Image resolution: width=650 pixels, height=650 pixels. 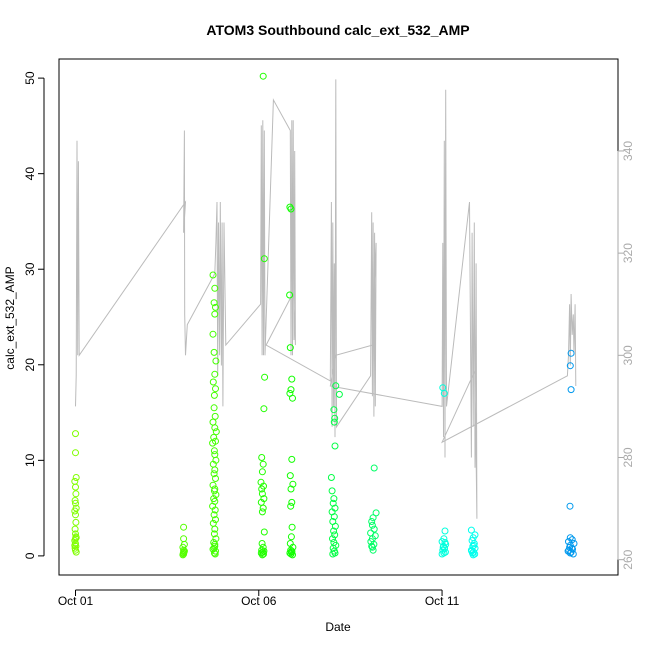 I want to click on x-tick-label: Oct 11, so click(x=442, y=601).